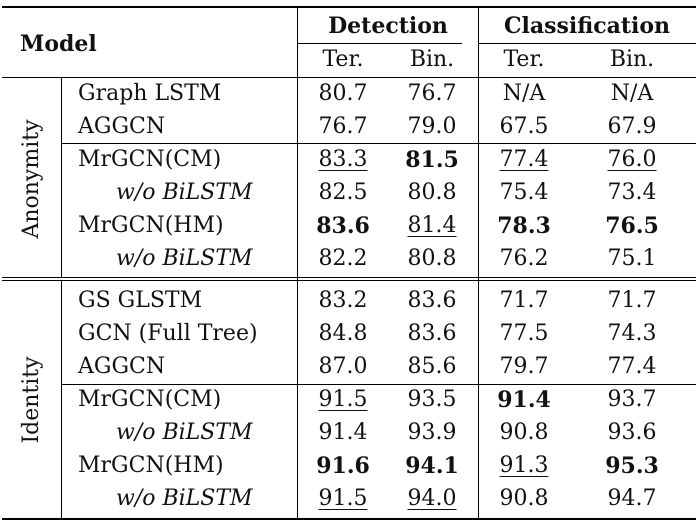 The width and height of the screenshot is (698, 528). Describe the element at coordinates (632, 333) in the screenshot. I see `score-cell: 74.3` at that location.